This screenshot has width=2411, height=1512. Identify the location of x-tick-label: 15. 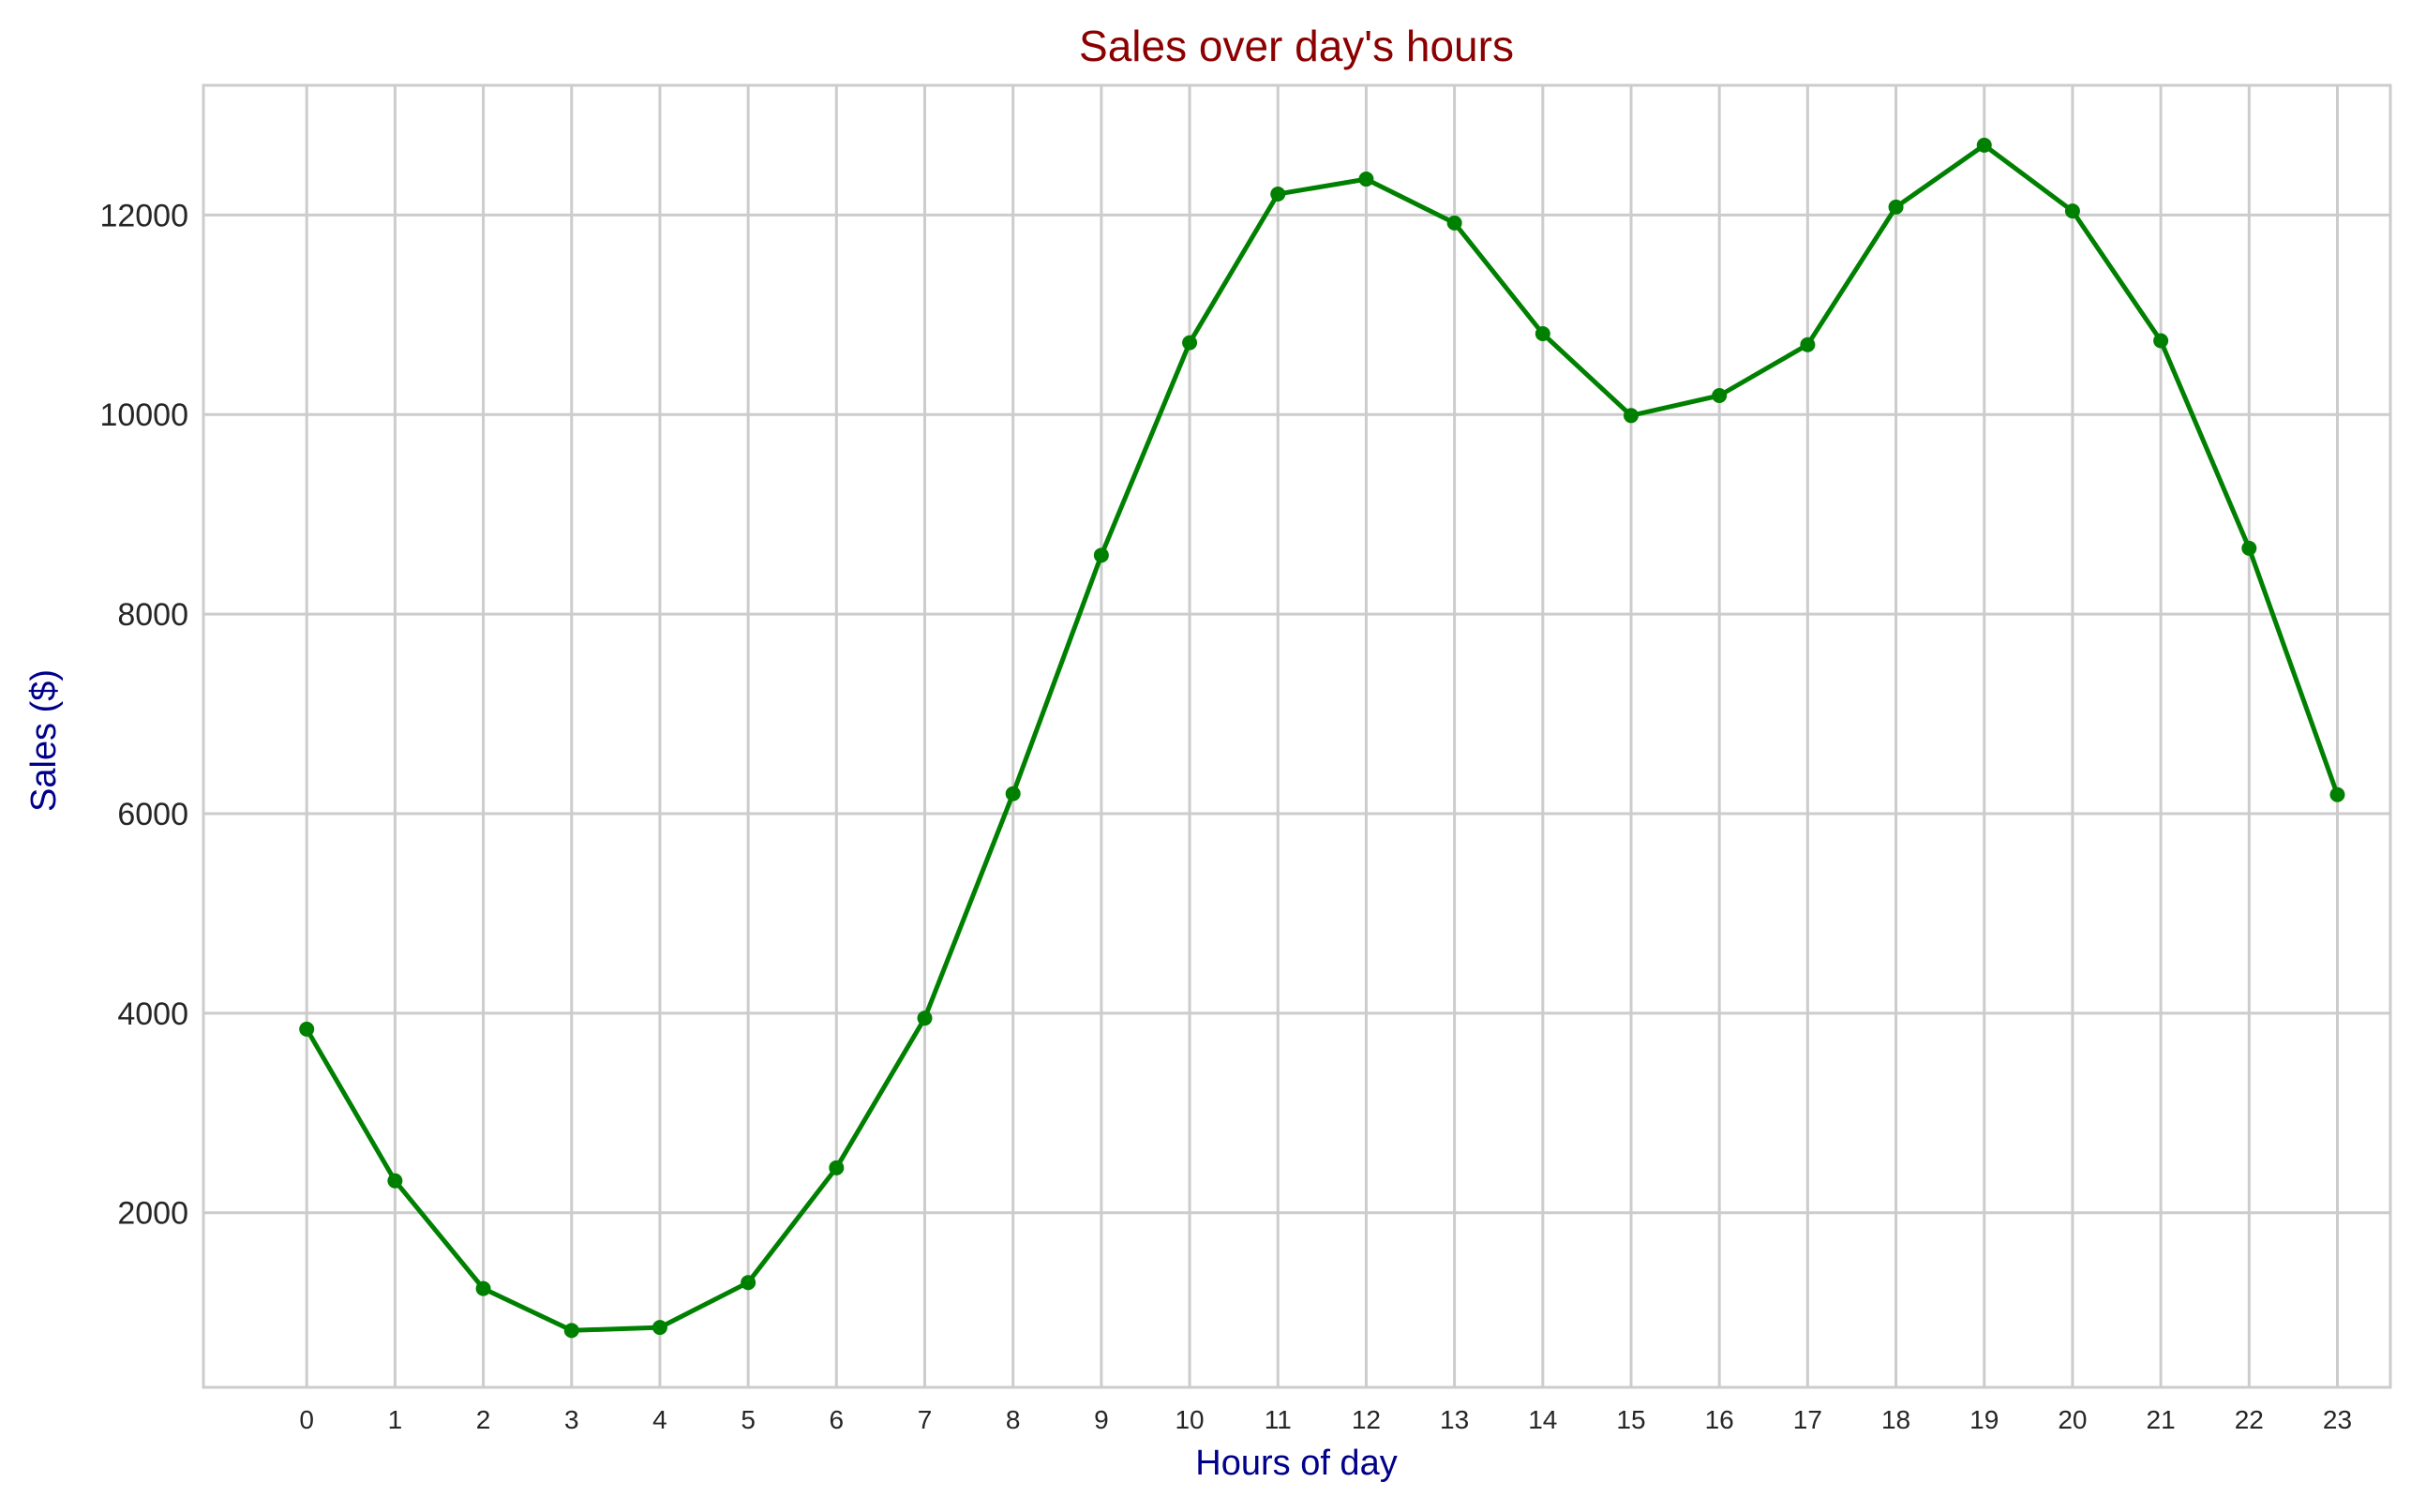
(1630, 1420).